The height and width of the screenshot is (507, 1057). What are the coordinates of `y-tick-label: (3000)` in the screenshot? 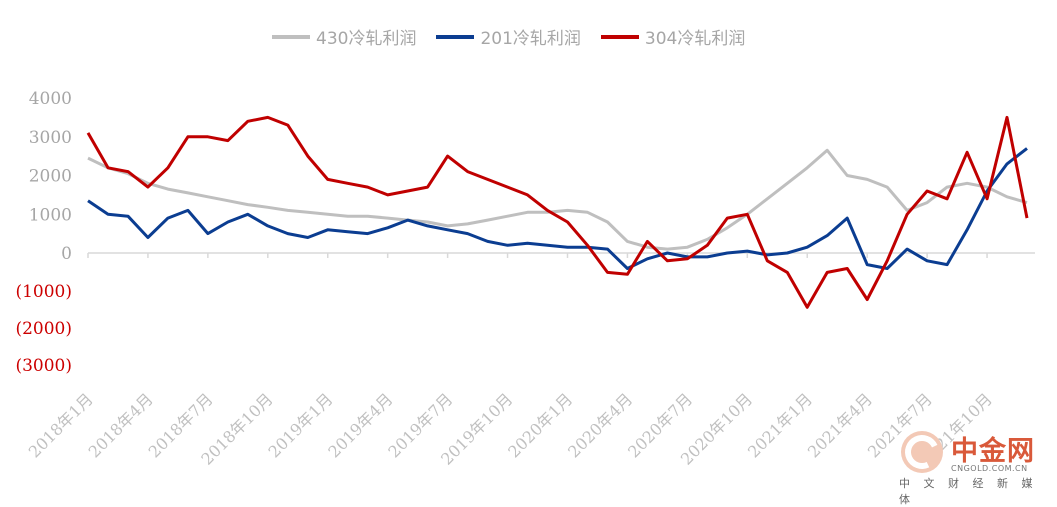 It's located at (43, 366).